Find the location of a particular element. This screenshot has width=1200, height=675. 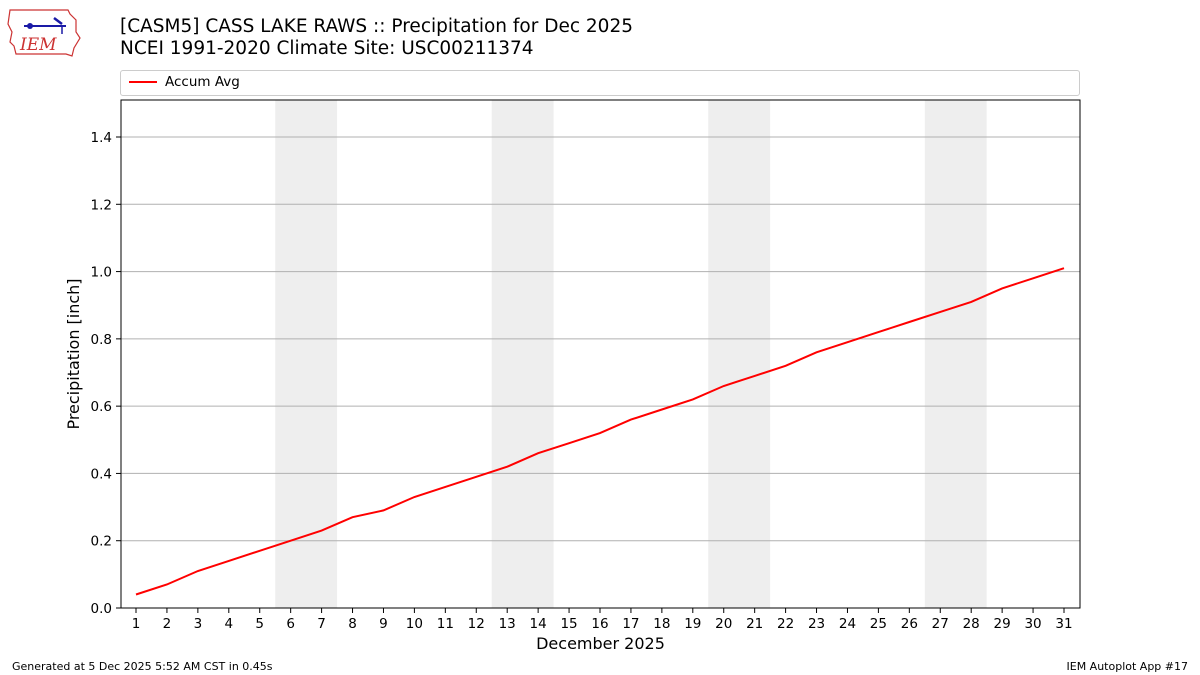

x-tick-label-26: 26 is located at coordinates (909, 624).